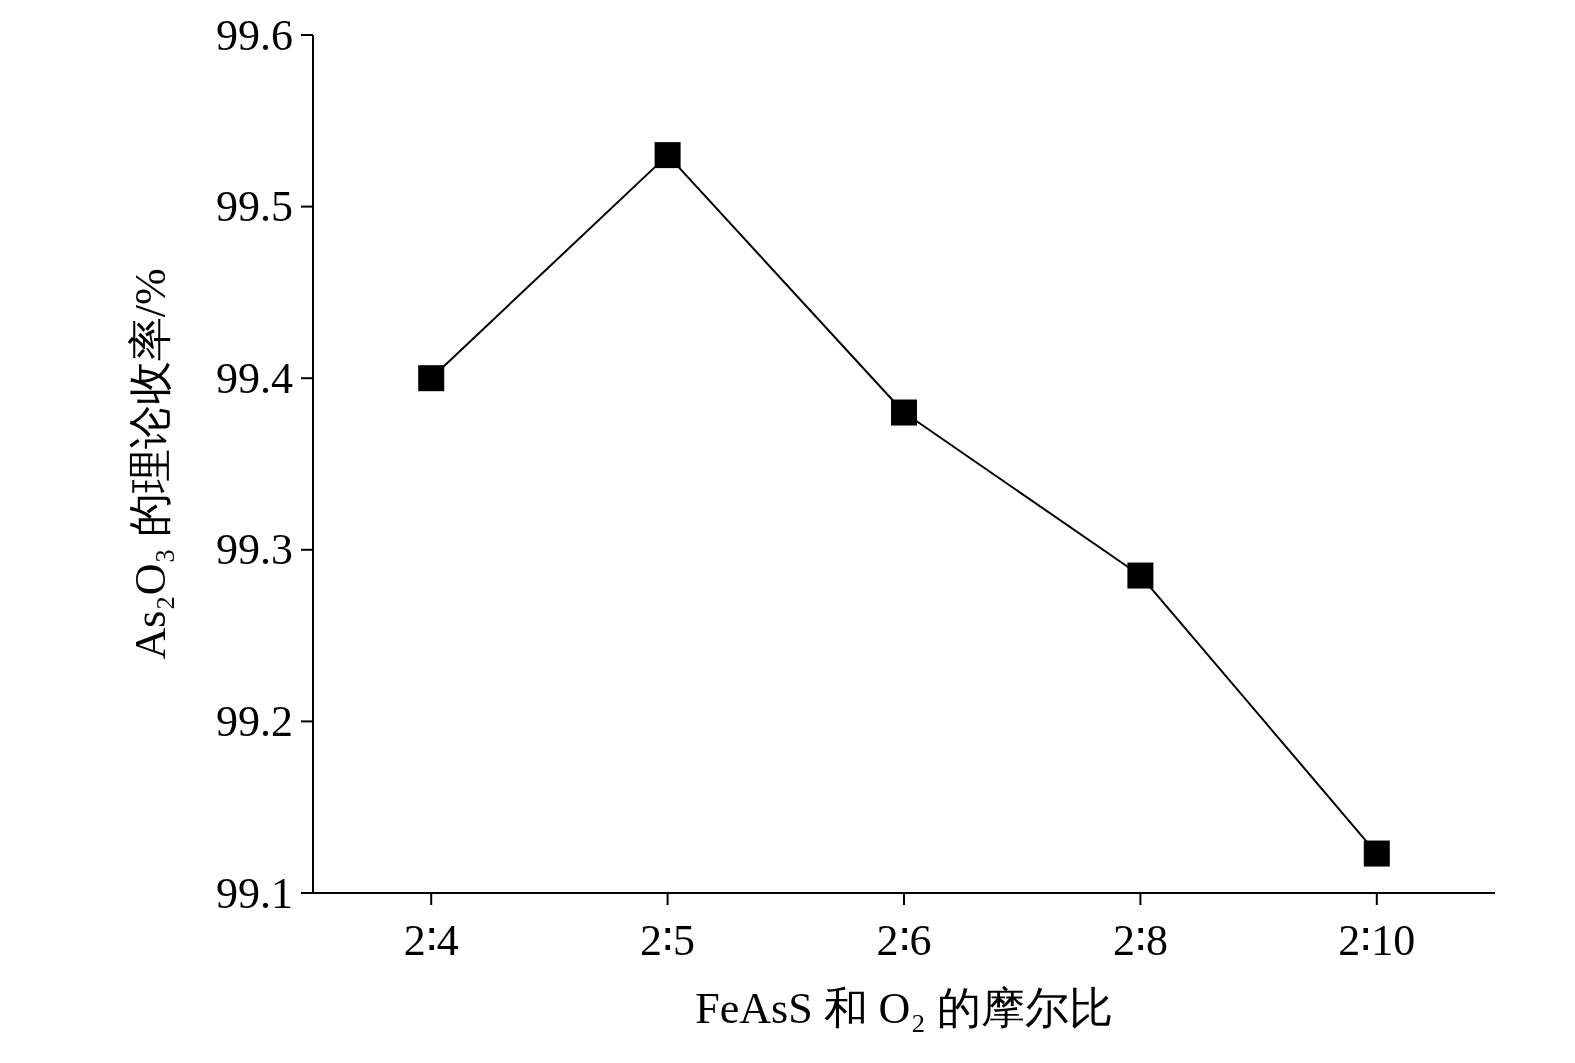 Image resolution: width=1575 pixels, height=1063 pixels. What do you see at coordinates (254, 721) in the screenshot?
I see `y-tick-label: 99.2` at bounding box center [254, 721].